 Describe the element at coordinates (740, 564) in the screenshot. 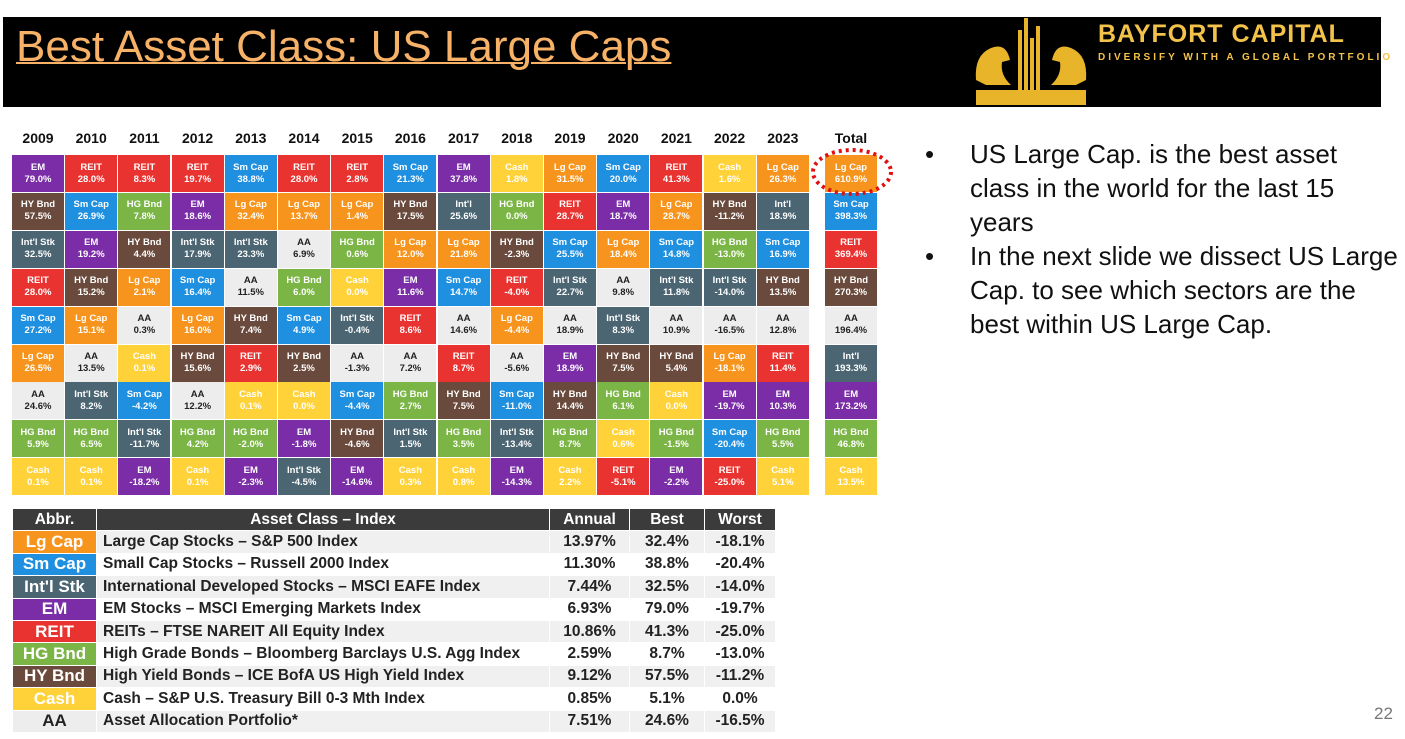

I see `table-cell: -20.4%` at that location.